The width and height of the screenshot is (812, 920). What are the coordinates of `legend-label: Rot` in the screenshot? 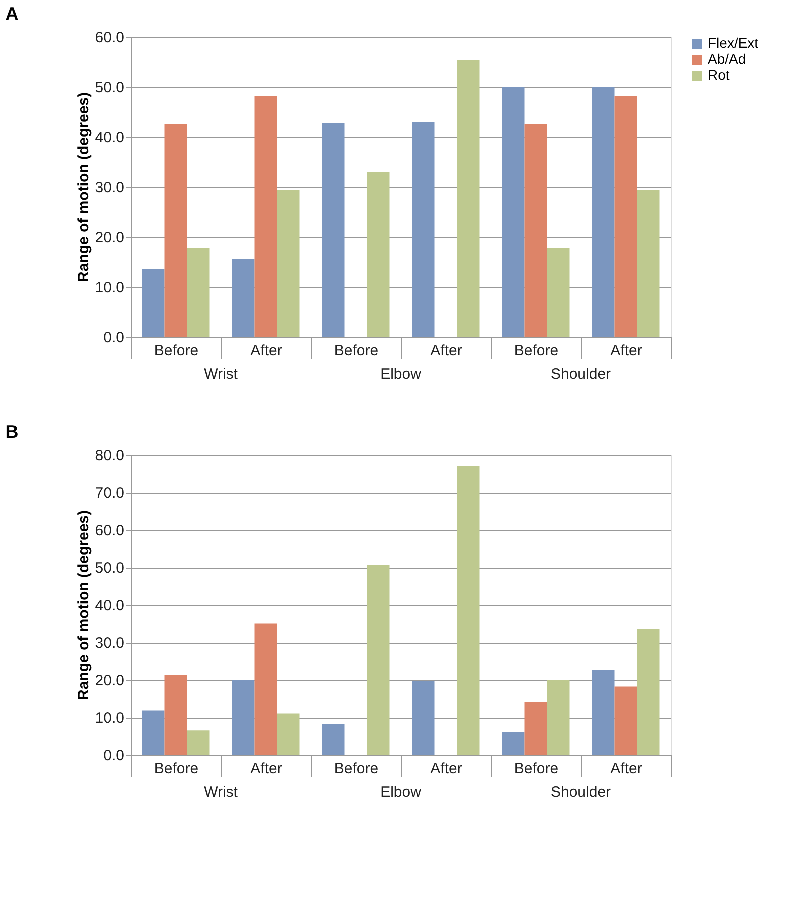 It's located at (719, 75).